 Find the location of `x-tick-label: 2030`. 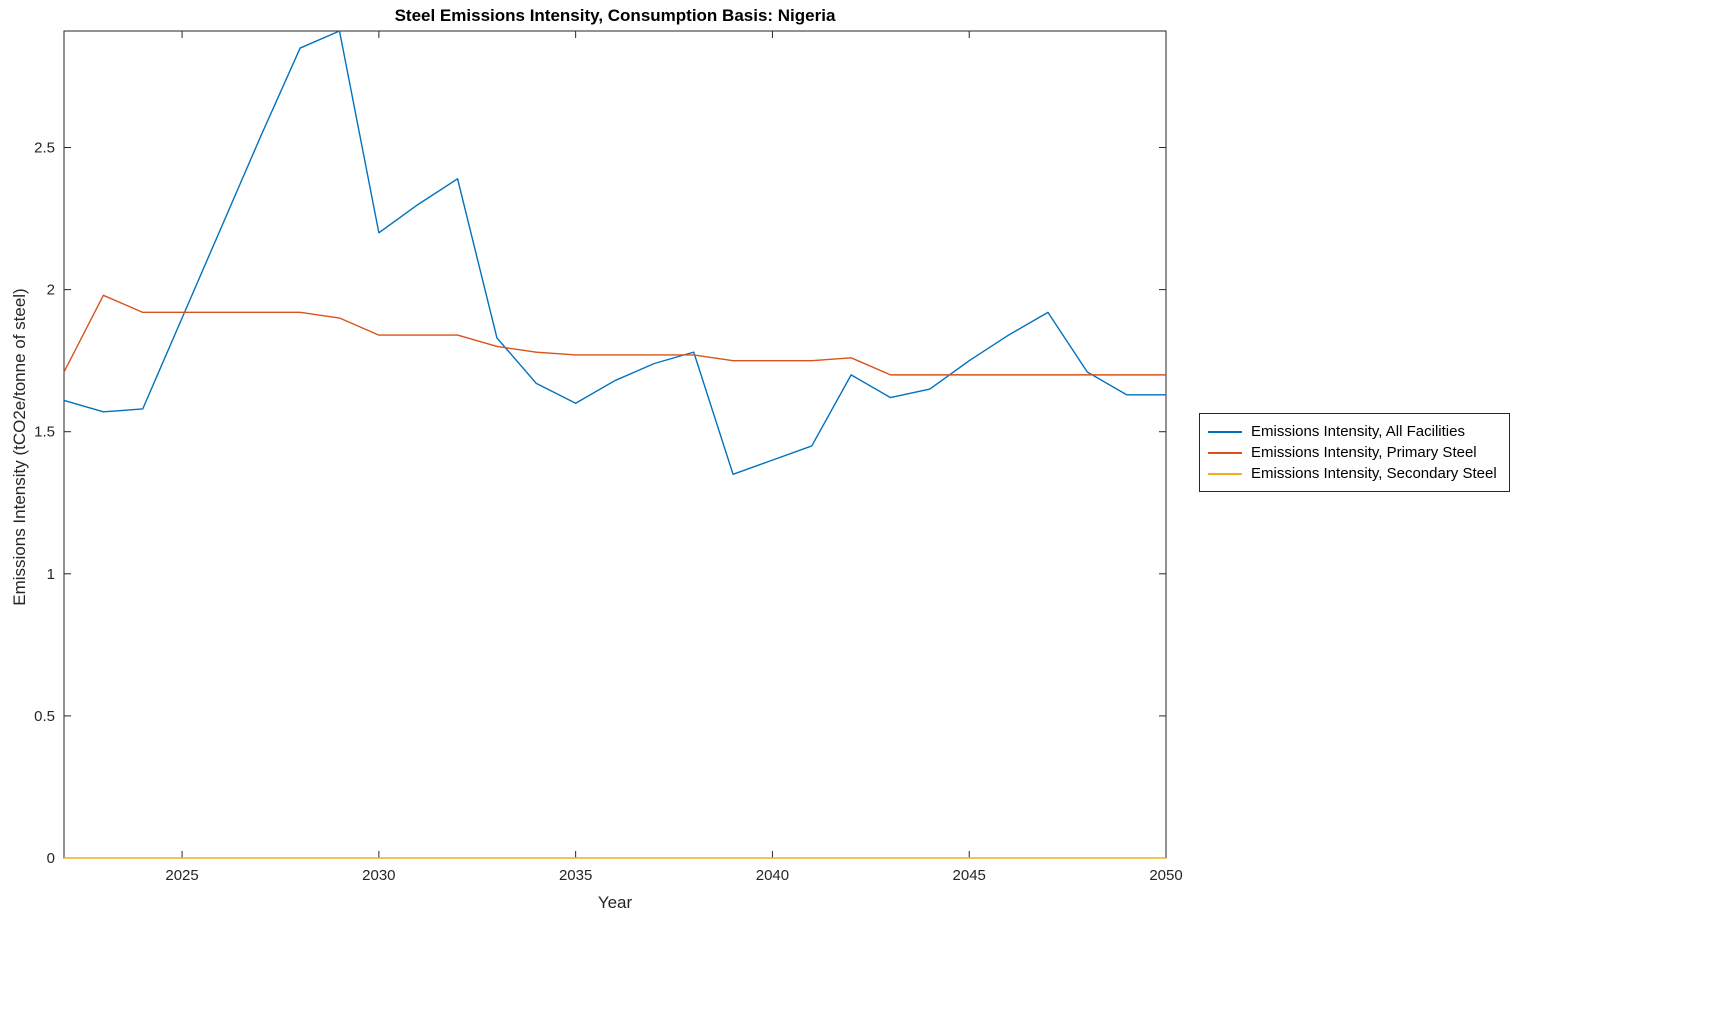

x-tick-label: 2030 is located at coordinates (378, 875).